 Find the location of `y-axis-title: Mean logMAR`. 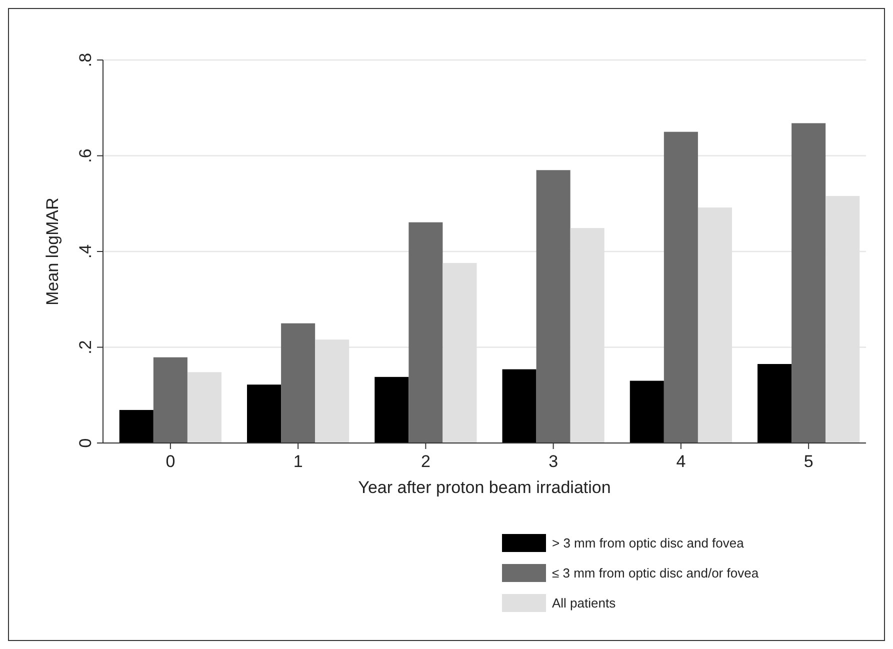

y-axis-title: Mean logMAR is located at coordinates (52, 252).